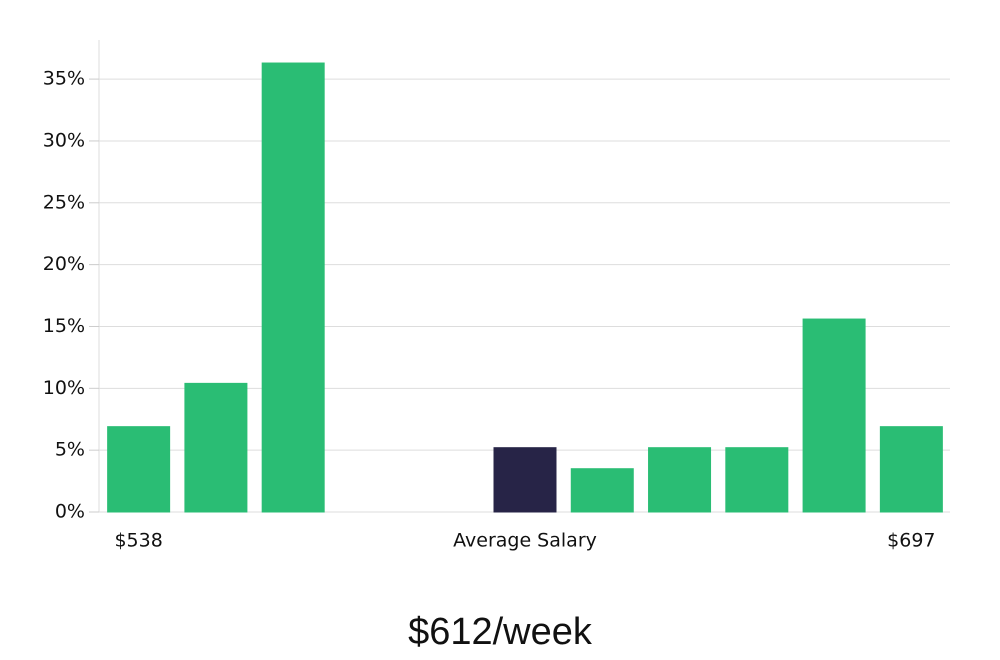  I want to click on x-tick-label: Average Salary, so click(525, 541).